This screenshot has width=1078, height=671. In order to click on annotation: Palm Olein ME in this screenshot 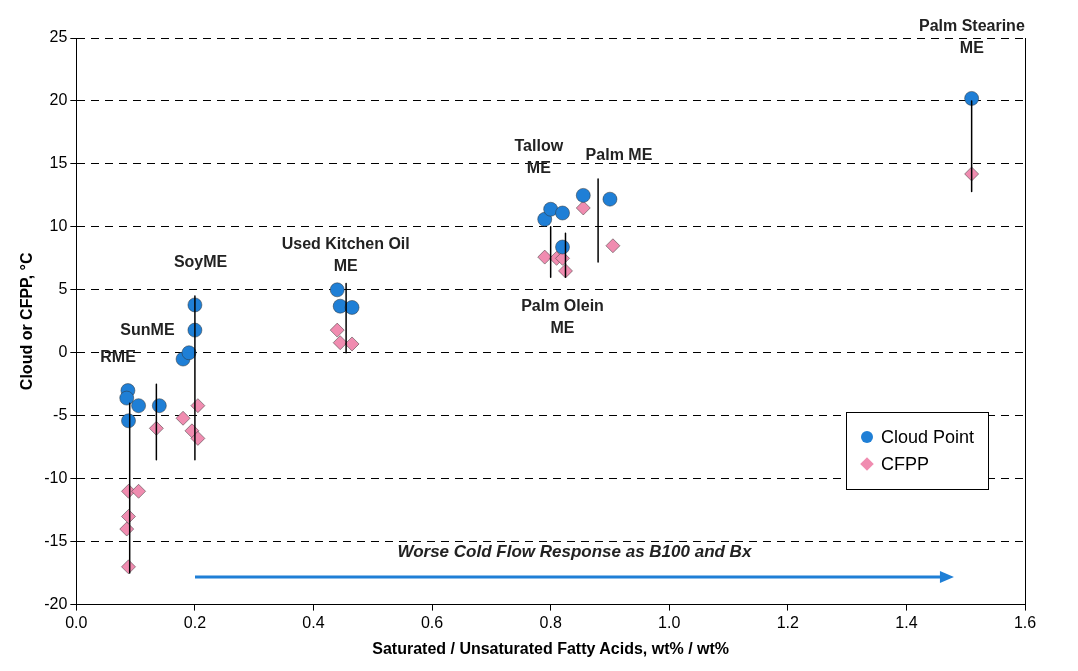, I will do `click(562, 316)`.